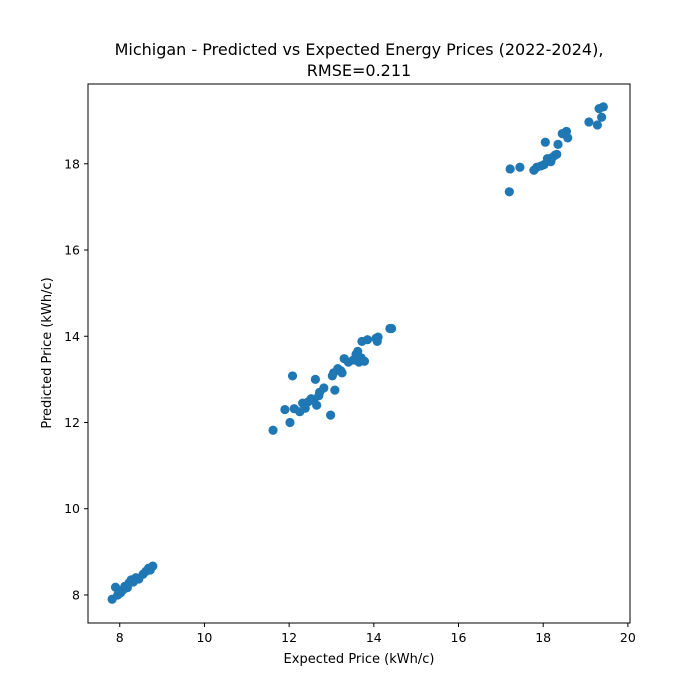  What do you see at coordinates (289, 637) in the screenshot?
I see `x-tick-label: 12` at bounding box center [289, 637].